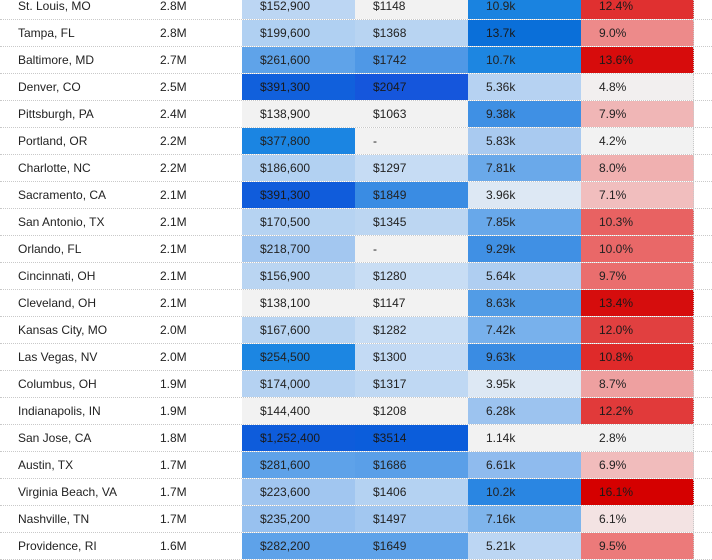  What do you see at coordinates (173, 330) in the screenshot?
I see `population-cell: 2.0M` at bounding box center [173, 330].